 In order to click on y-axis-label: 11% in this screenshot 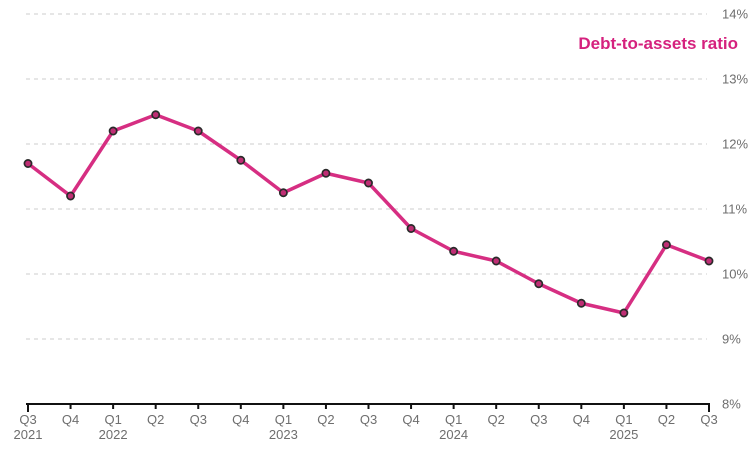, I will do `click(734, 209)`.